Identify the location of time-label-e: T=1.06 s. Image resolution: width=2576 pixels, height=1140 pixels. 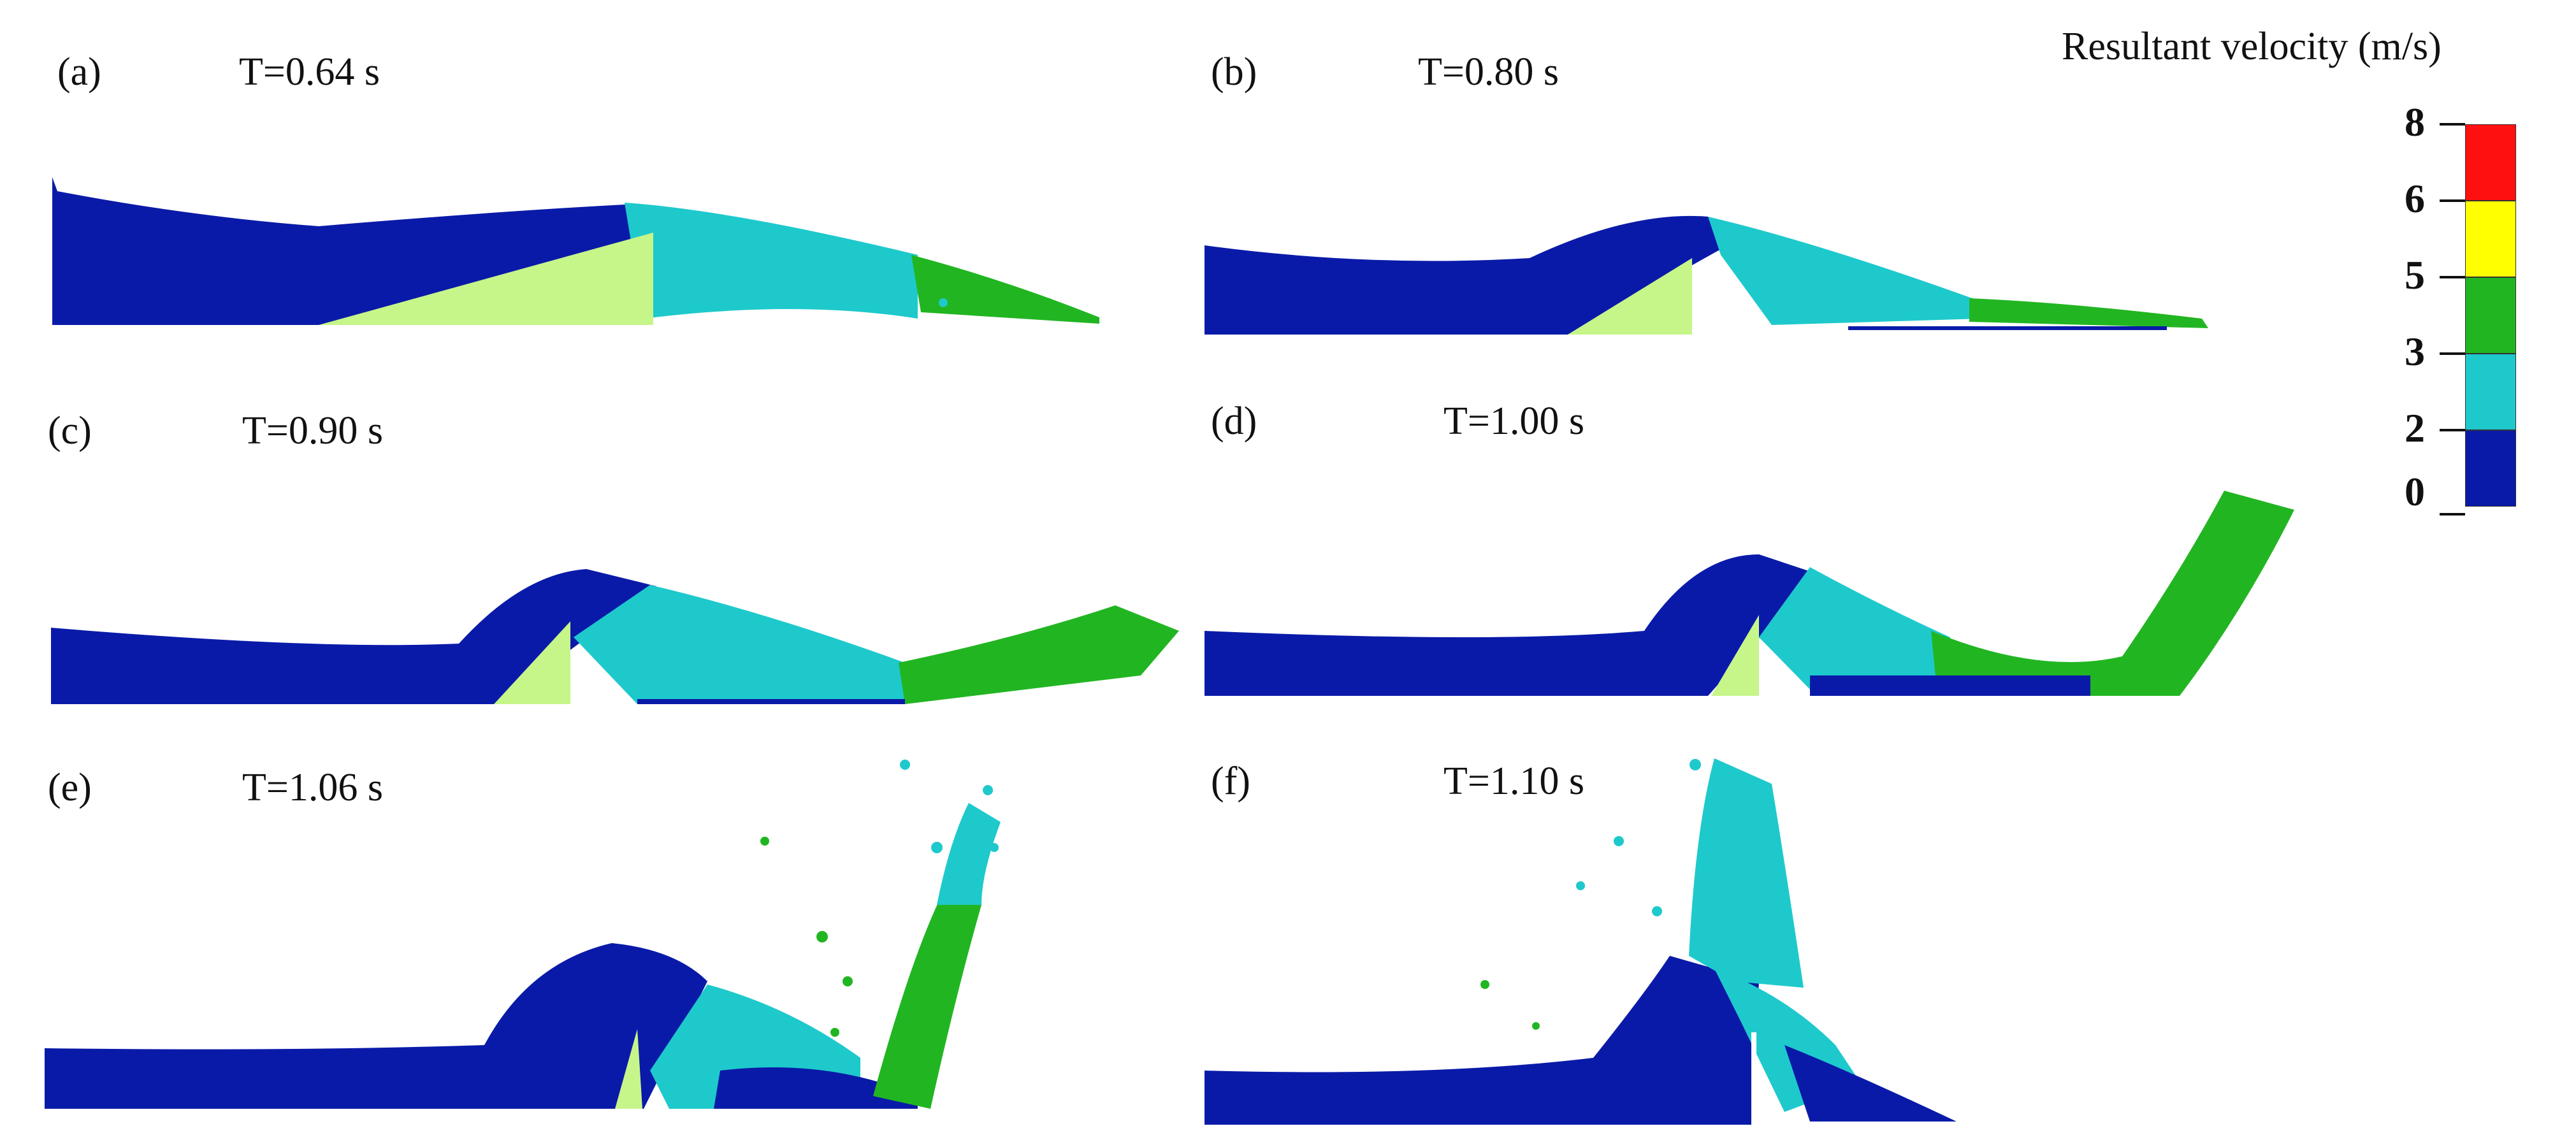
(312, 788).